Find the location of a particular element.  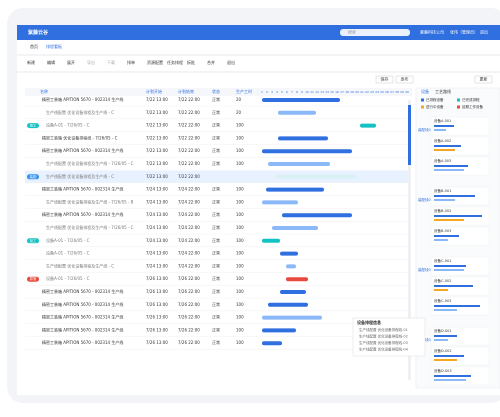

day-label: 14 is located at coordinates (327, 92).